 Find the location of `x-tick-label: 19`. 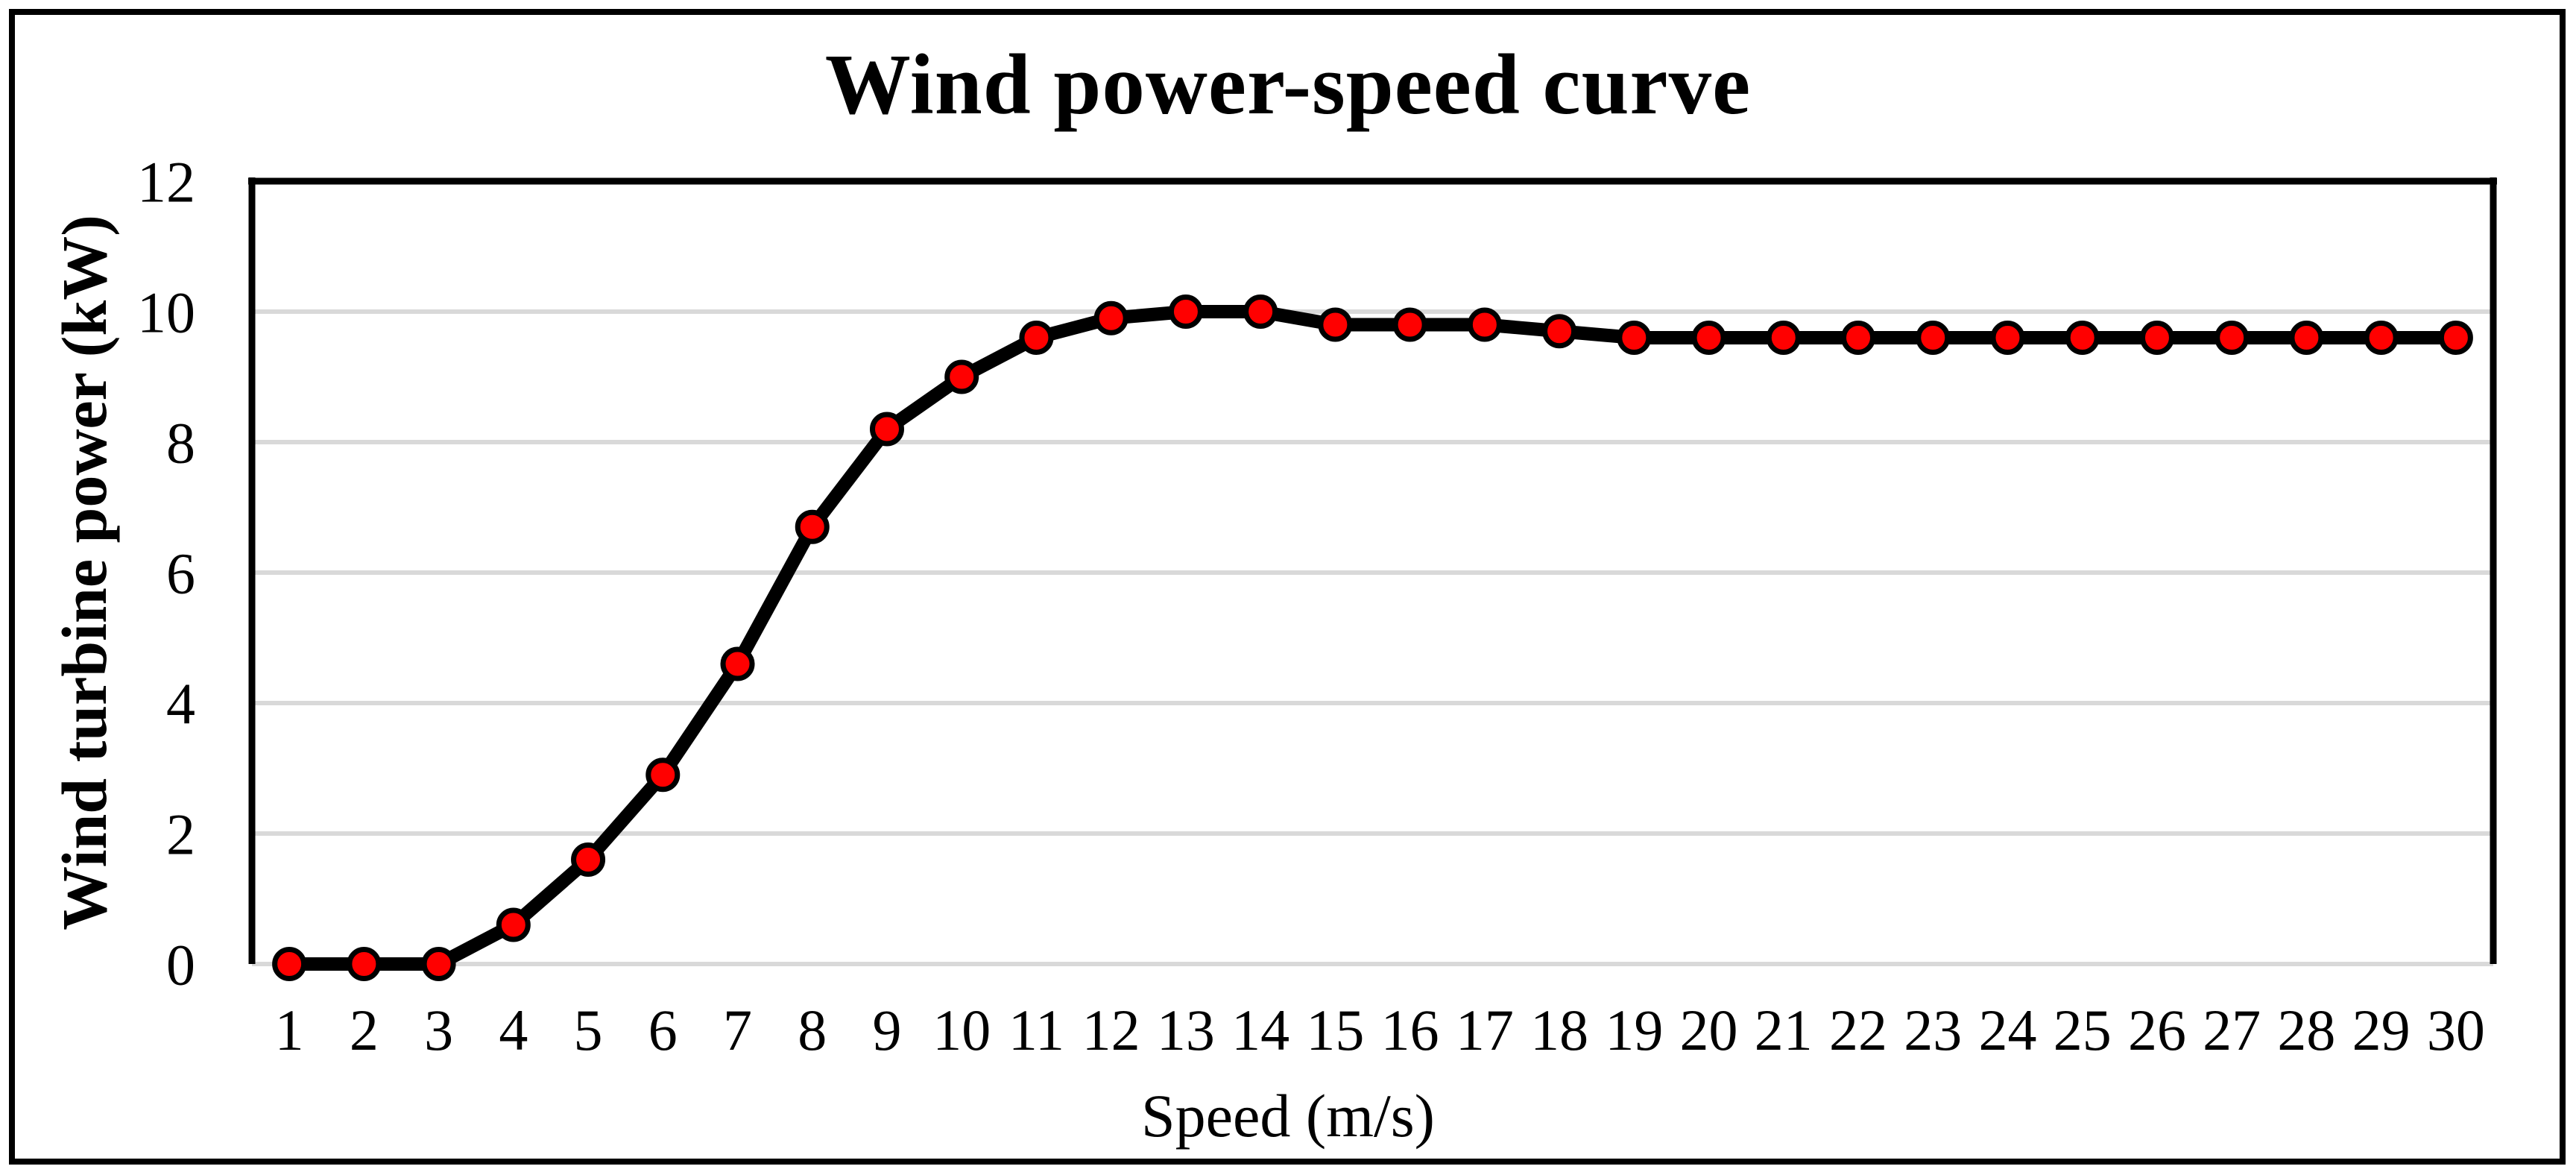

x-tick-label: 19 is located at coordinates (1634, 1030).